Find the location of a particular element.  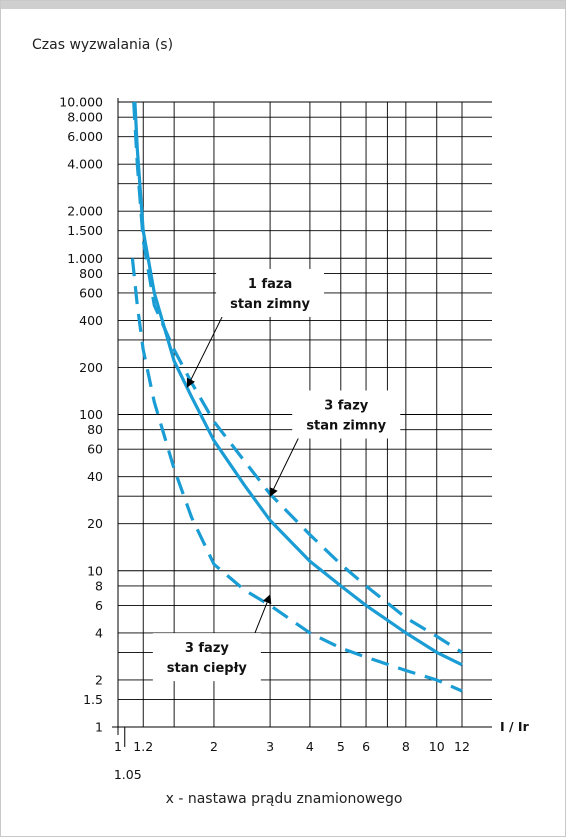

y-tick-label: 80 is located at coordinates (95, 429).